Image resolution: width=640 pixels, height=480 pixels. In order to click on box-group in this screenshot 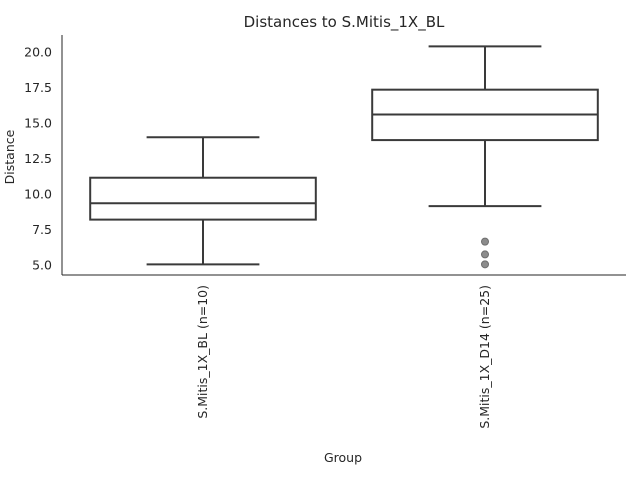, I will do `click(203, 201)`.